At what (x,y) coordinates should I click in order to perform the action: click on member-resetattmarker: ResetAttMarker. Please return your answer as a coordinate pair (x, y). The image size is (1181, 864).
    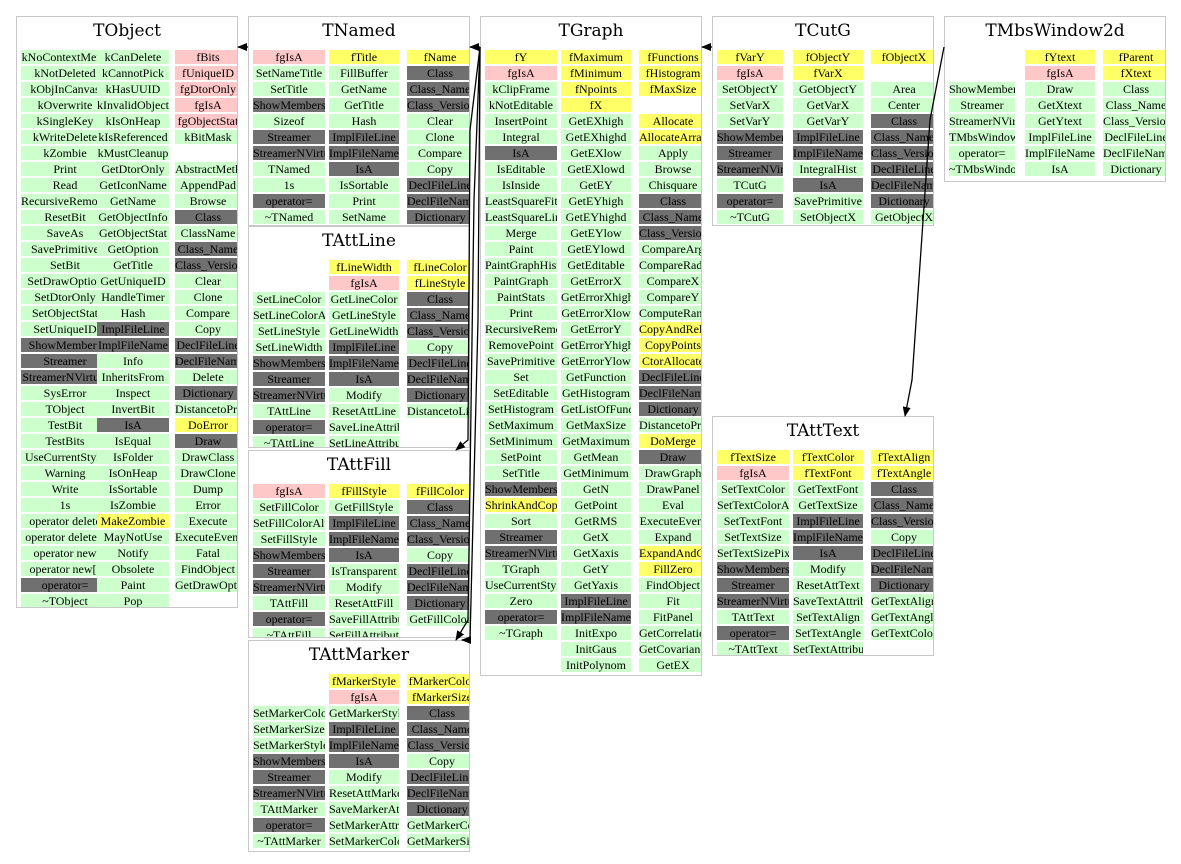
    Looking at the image, I should click on (364, 793).